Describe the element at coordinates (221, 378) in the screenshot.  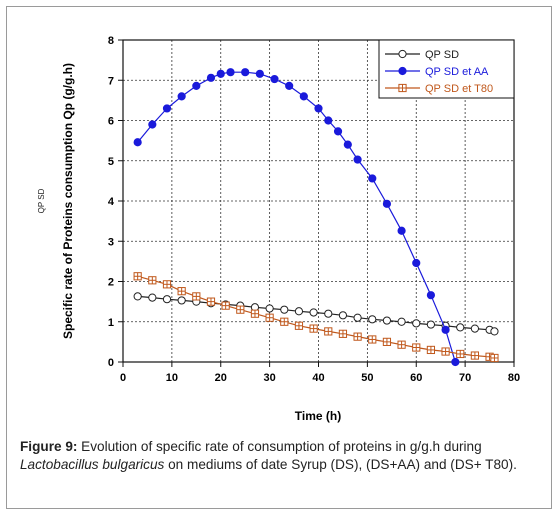
I see `x-tick-label: 20` at that location.